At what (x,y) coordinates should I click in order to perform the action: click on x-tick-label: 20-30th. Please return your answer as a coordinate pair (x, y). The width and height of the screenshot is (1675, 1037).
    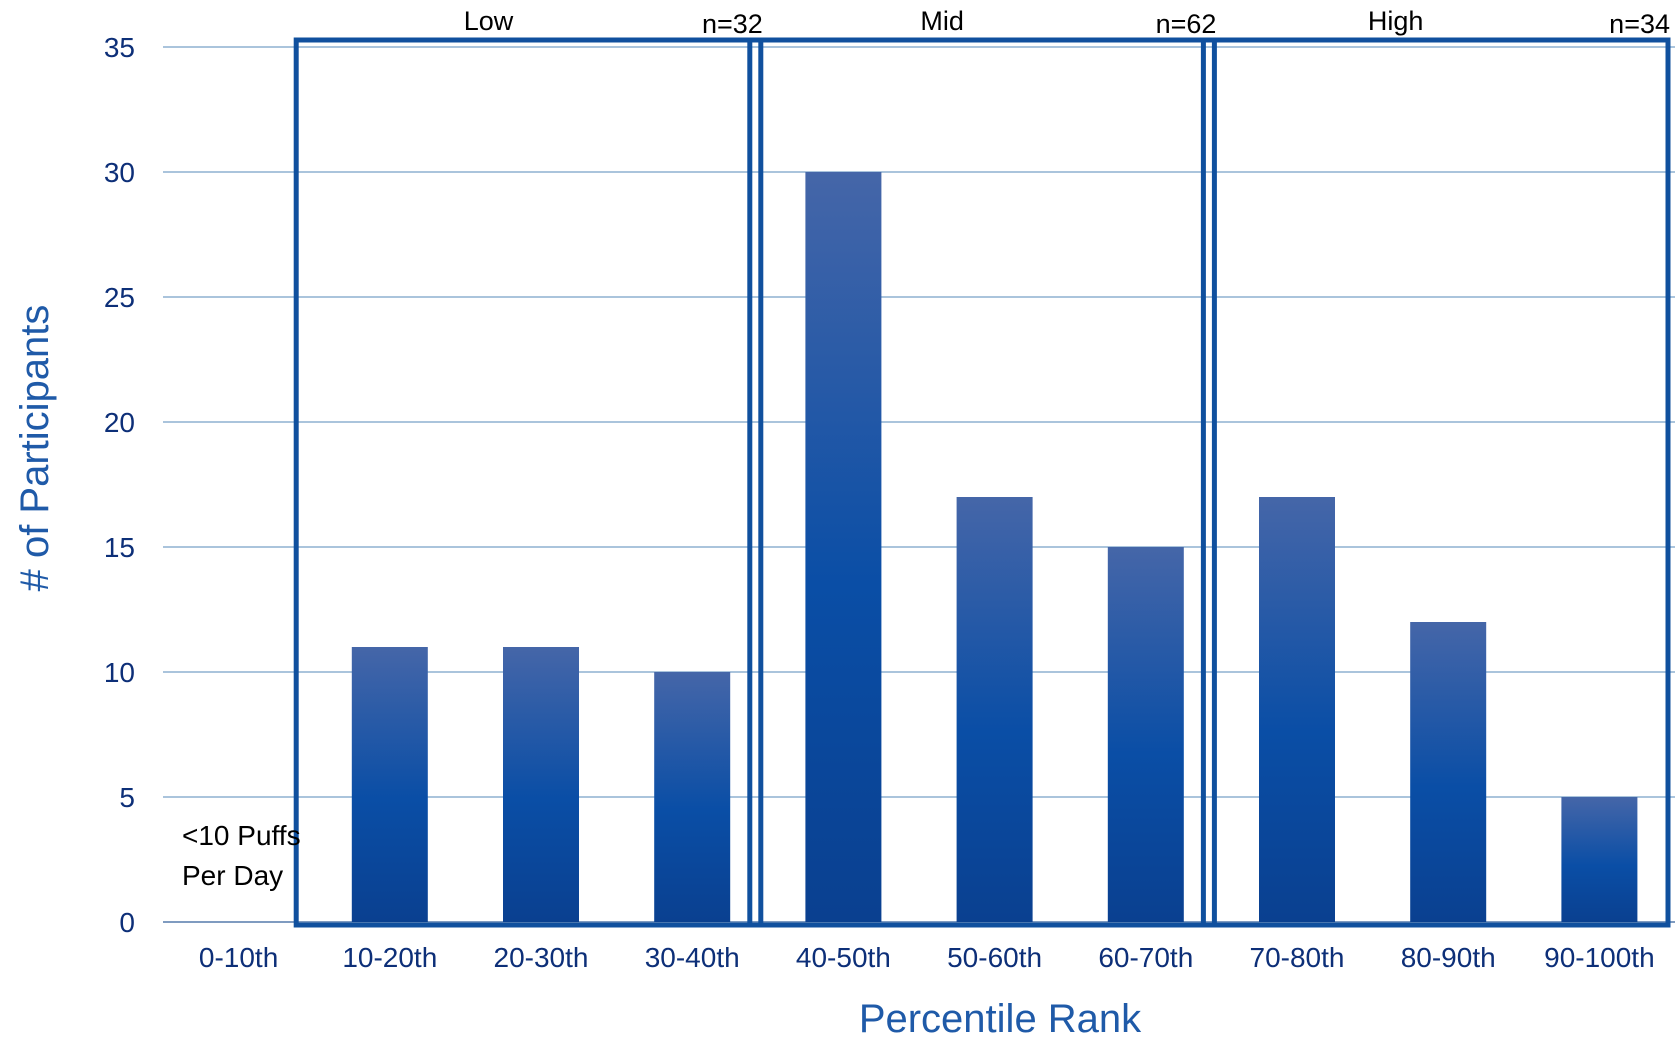
    Looking at the image, I should click on (541, 957).